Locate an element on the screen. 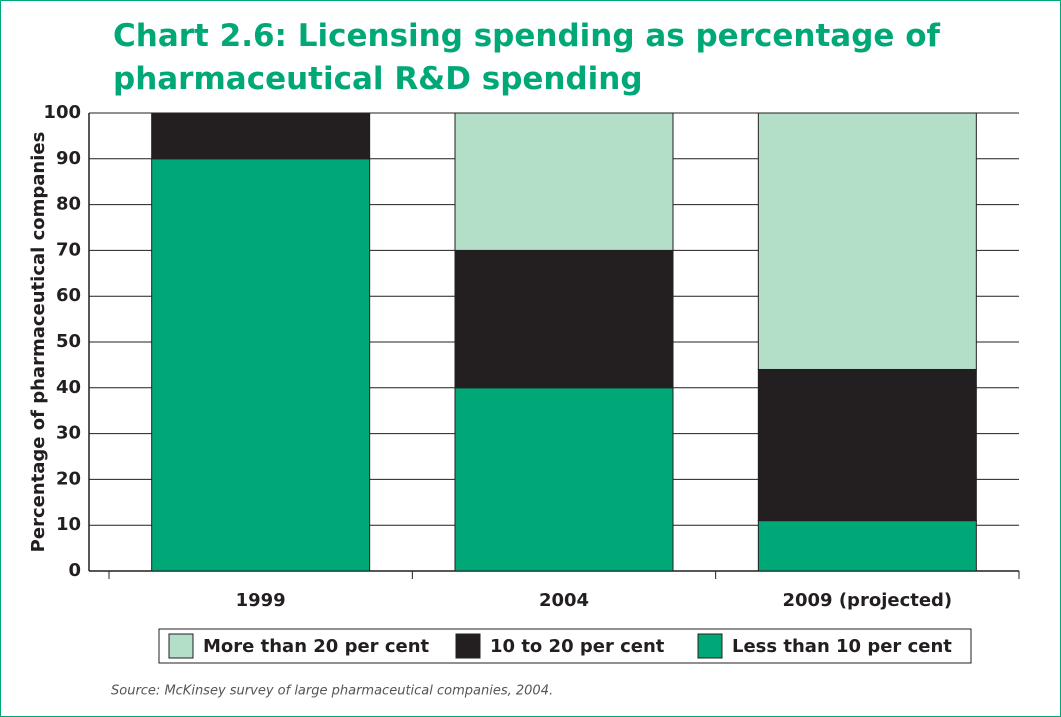 This screenshot has height=717, width=1061. x-tick-label: 2009 (projected) is located at coordinates (867, 600).